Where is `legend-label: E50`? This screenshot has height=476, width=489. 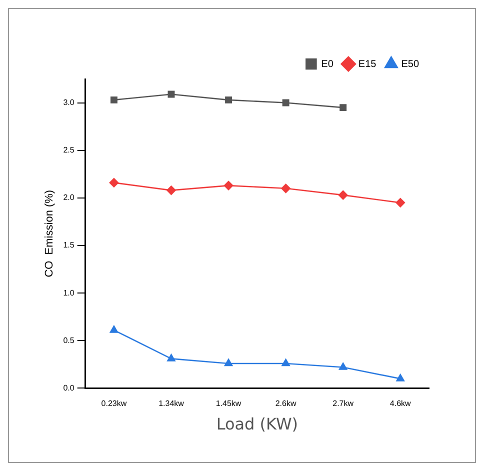
legend-label: E50 is located at coordinates (410, 64).